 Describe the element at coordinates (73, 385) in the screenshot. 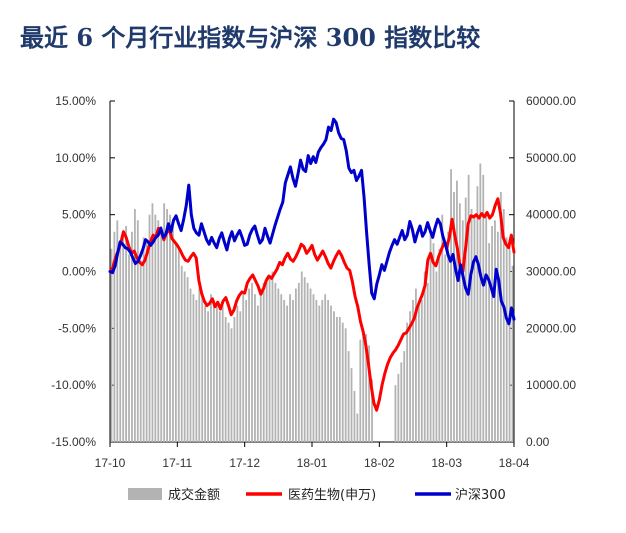

I see `left-tick-label: -10.00%` at that location.